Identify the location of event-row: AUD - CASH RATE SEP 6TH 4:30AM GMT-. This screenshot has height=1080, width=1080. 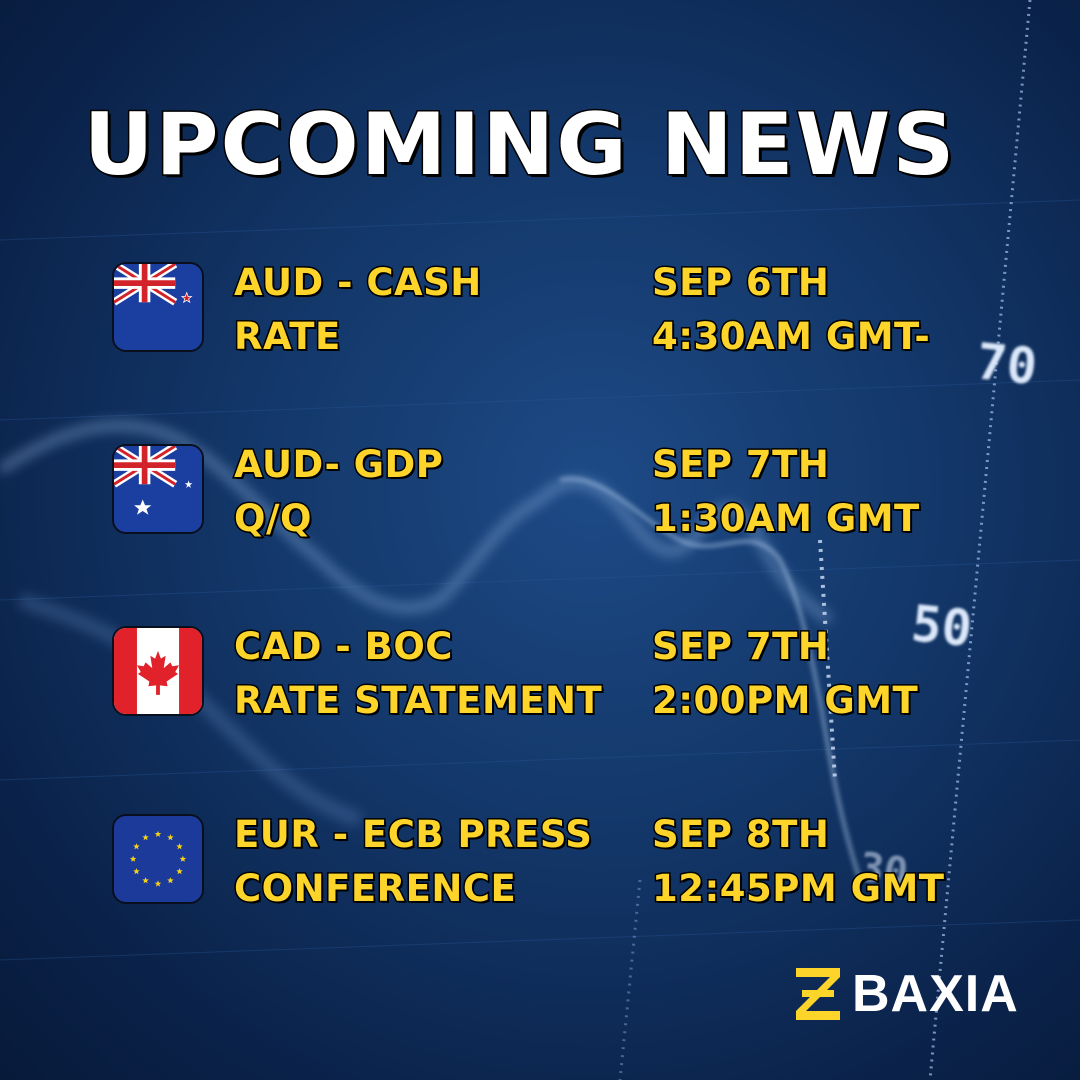
(562, 308).